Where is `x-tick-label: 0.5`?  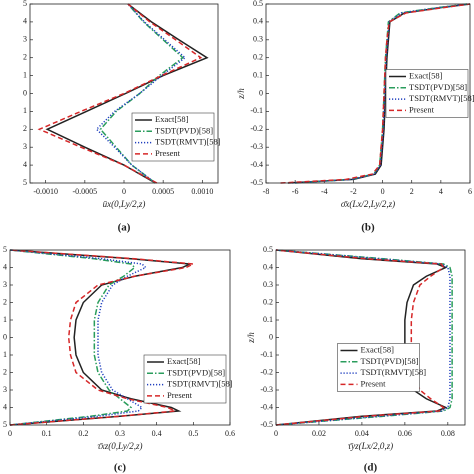 x-tick-label: 0.5 is located at coordinates (193, 433).